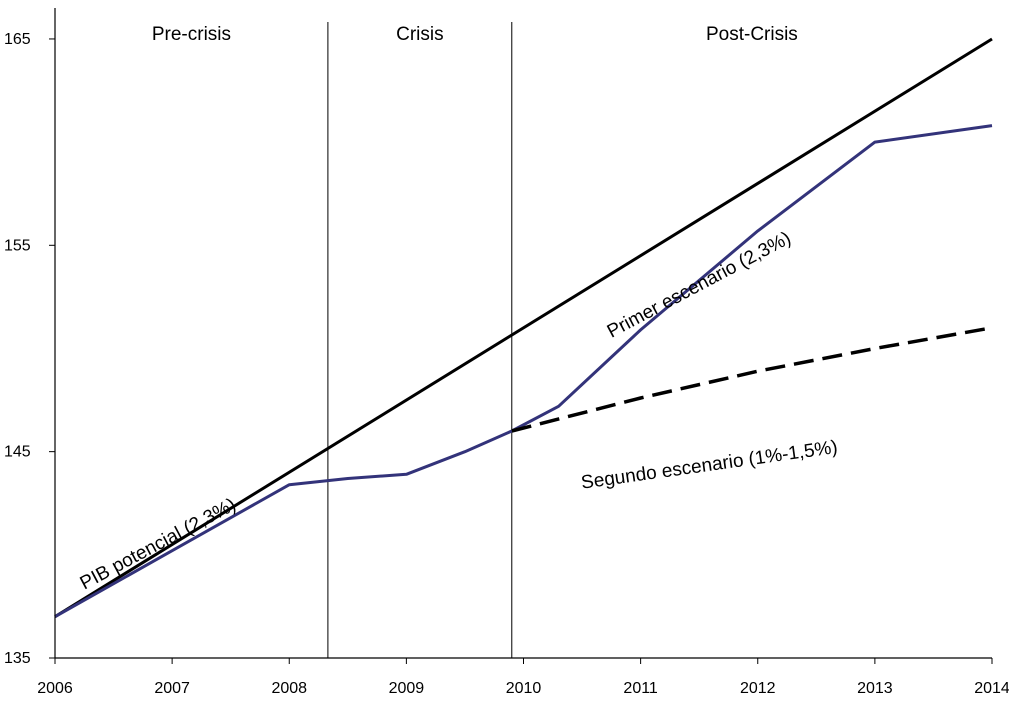 This screenshot has width=1009, height=703. I want to click on x-tick-label: 2006, so click(55, 688).